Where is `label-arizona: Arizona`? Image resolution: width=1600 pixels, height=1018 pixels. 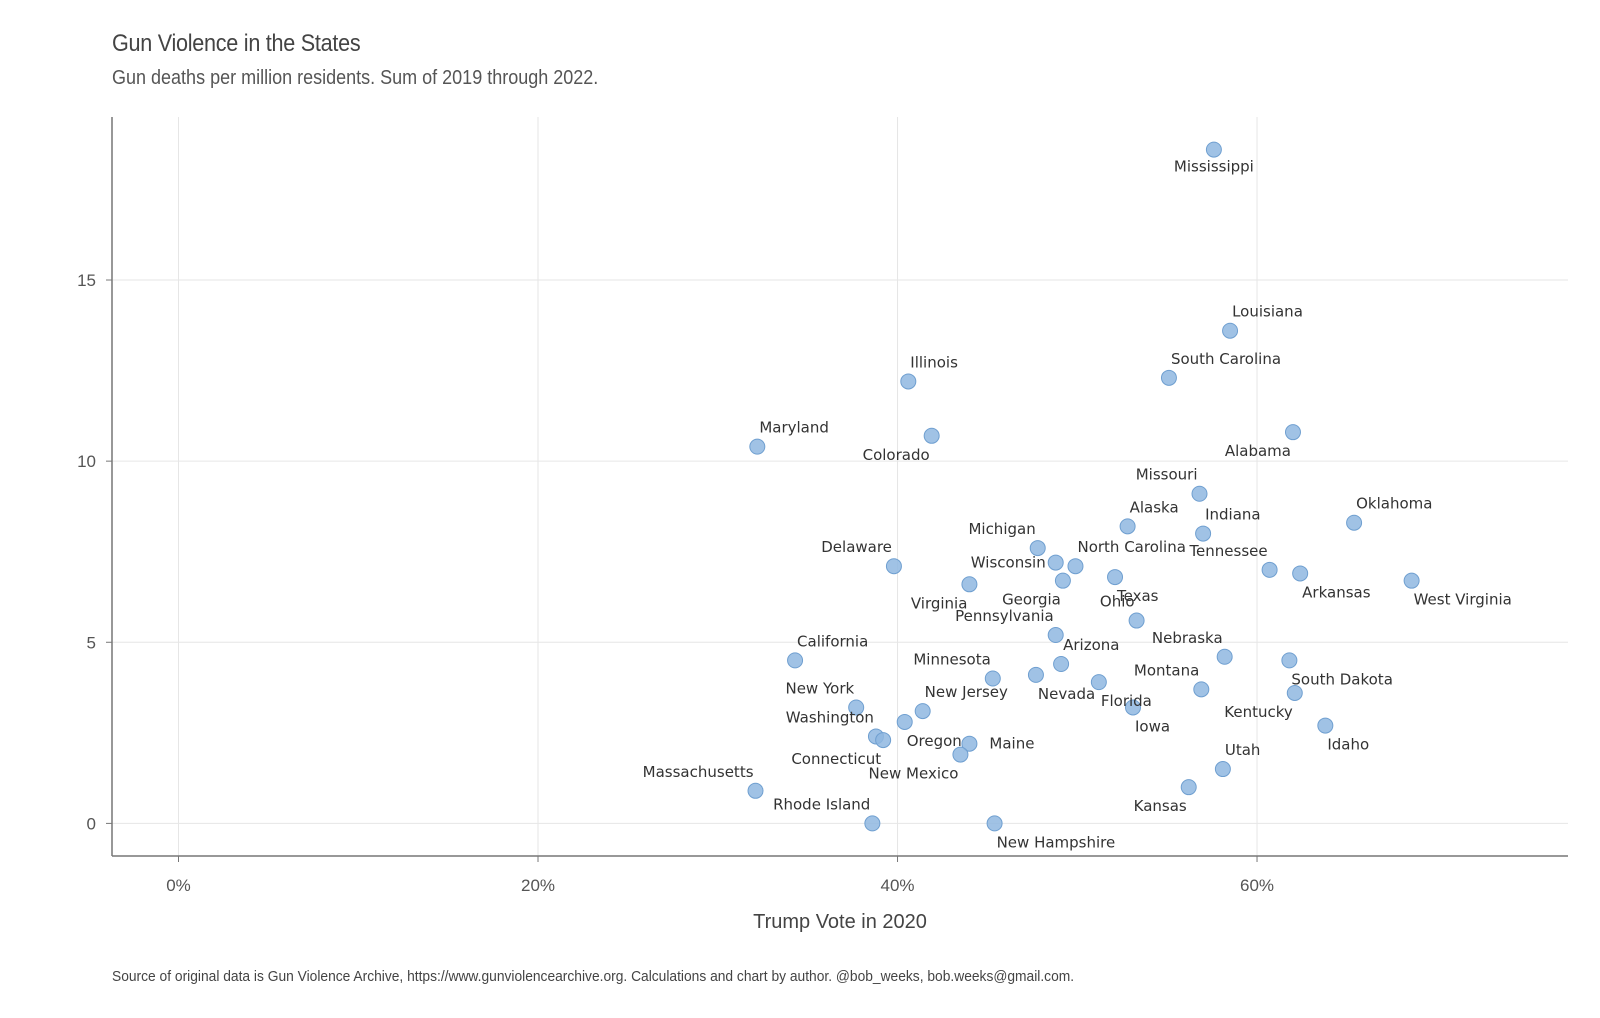 label-arizona: Arizona is located at coordinates (1091, 645).